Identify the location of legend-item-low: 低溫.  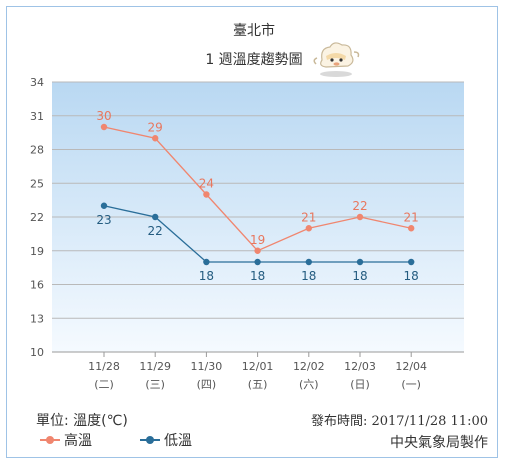
(166, 440).